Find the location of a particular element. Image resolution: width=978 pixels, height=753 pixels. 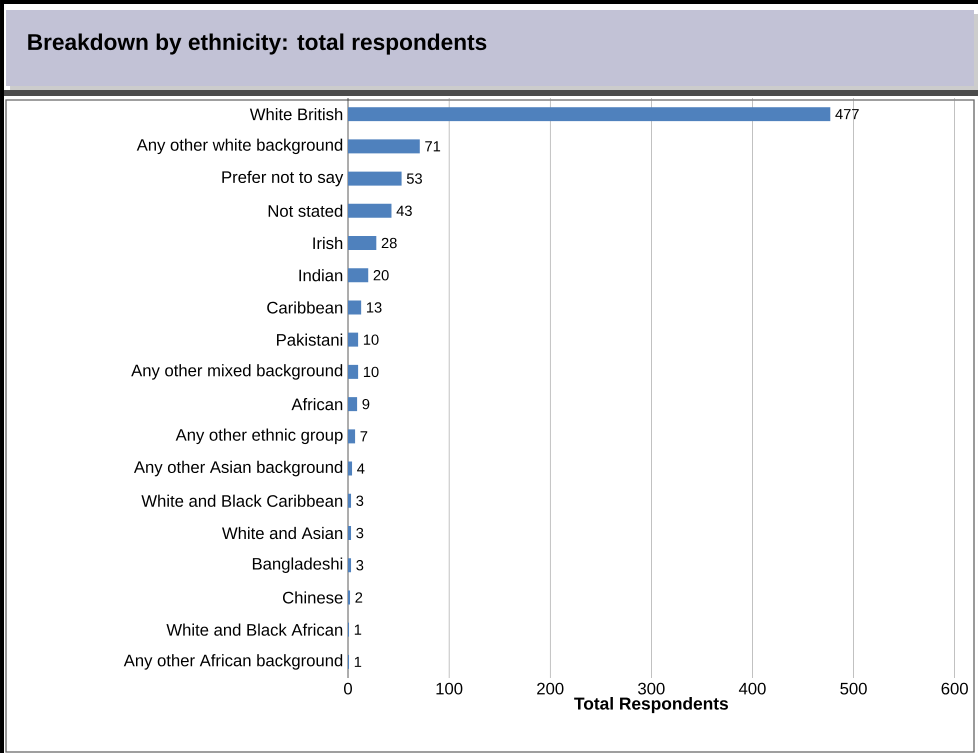

y-tick-label: Prefer not to say is located at coordinates (283, 178).